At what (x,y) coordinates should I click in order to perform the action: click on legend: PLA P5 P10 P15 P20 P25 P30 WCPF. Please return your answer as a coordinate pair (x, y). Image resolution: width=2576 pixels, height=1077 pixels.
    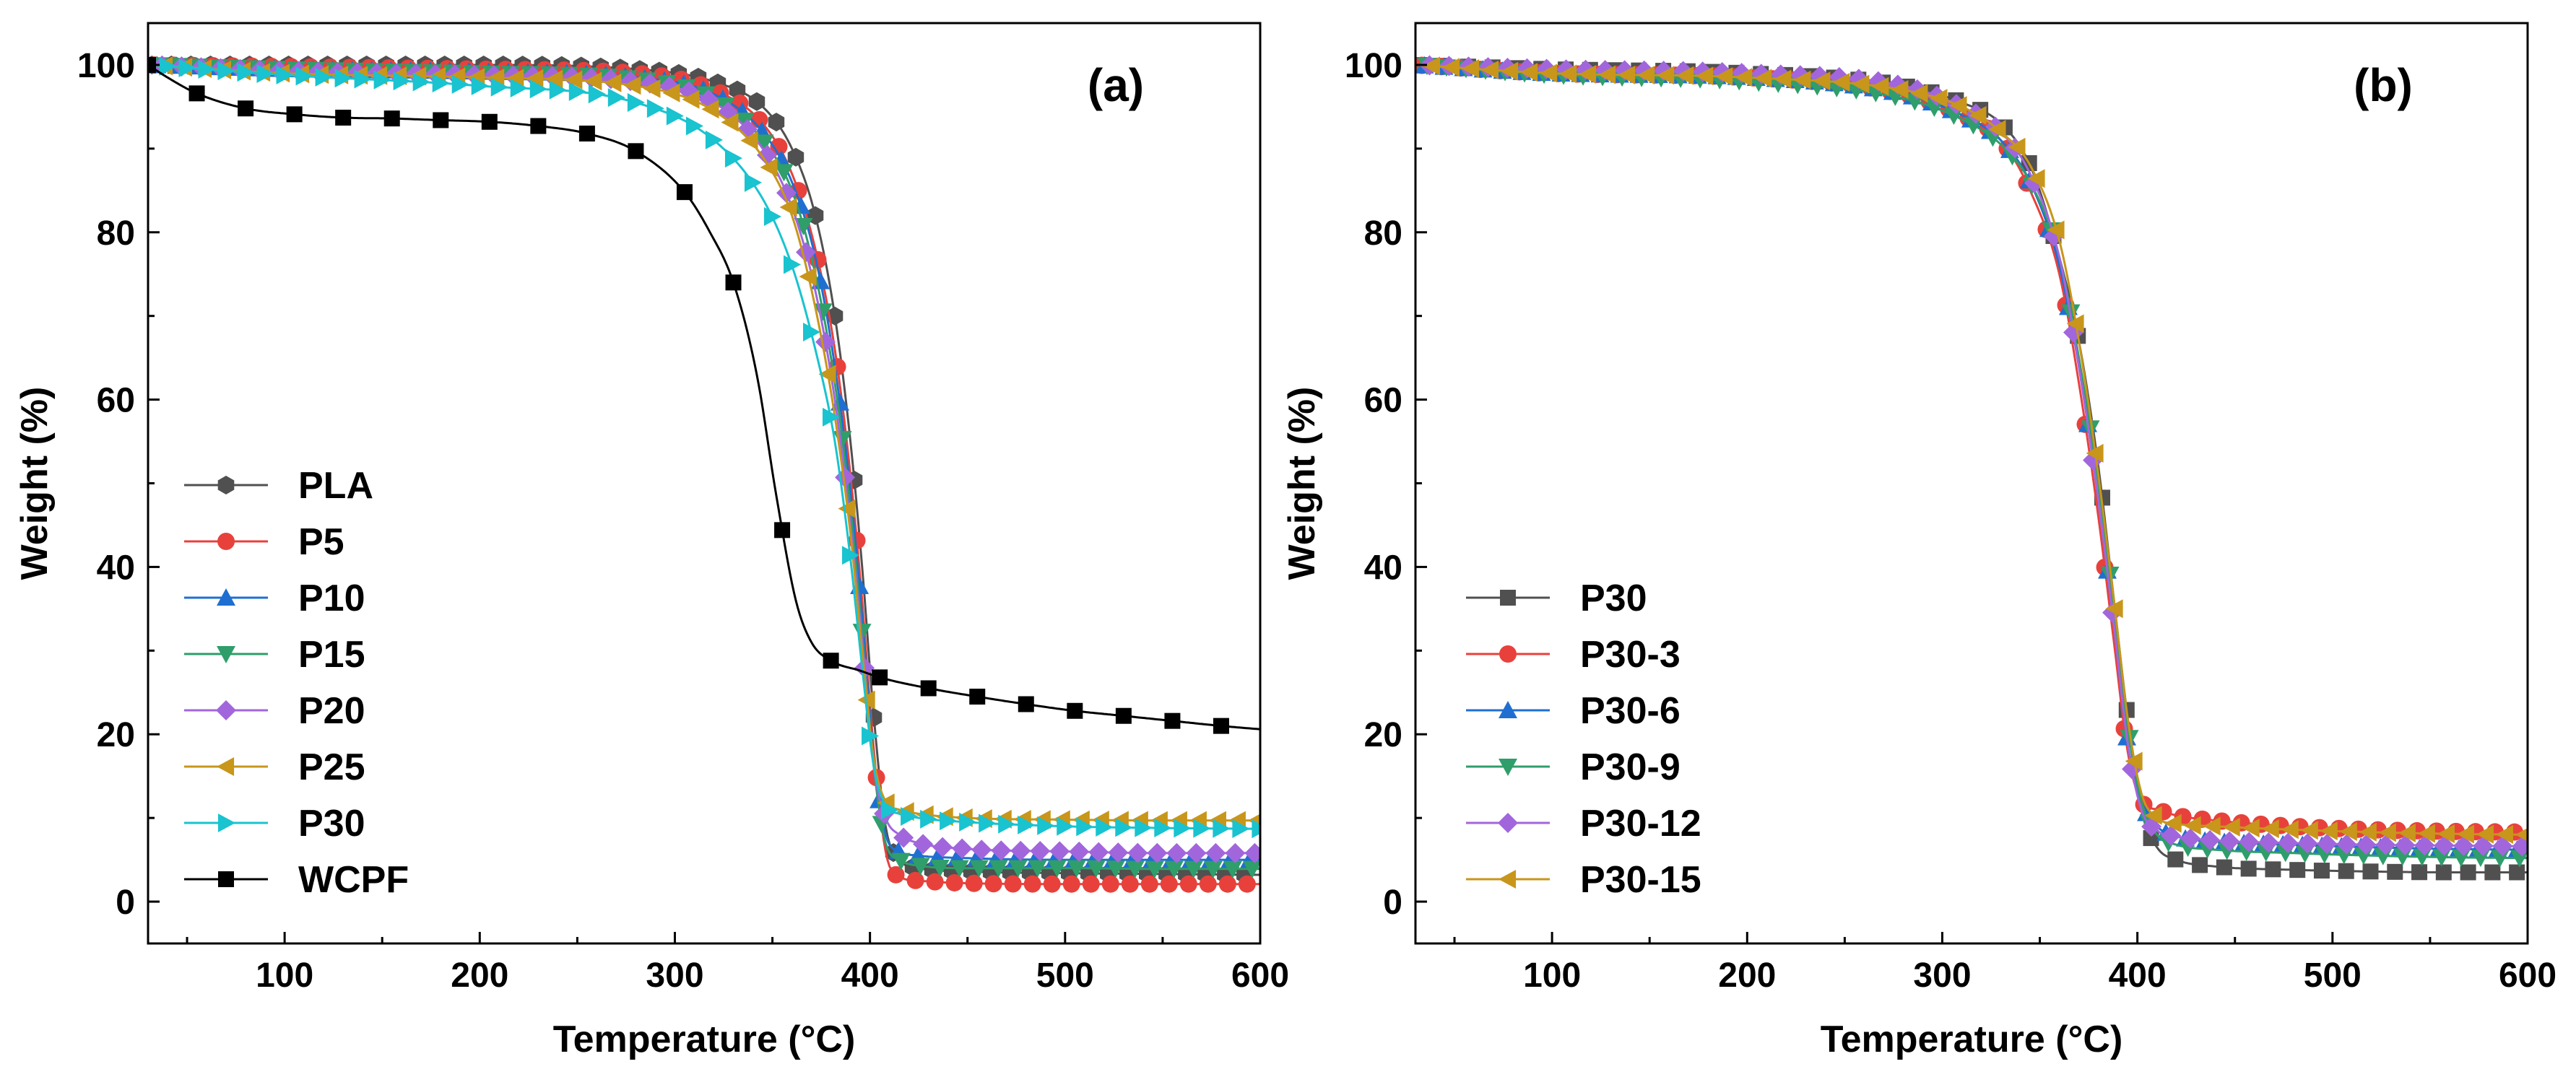
    Looking at the image, I should click on (296, 683).